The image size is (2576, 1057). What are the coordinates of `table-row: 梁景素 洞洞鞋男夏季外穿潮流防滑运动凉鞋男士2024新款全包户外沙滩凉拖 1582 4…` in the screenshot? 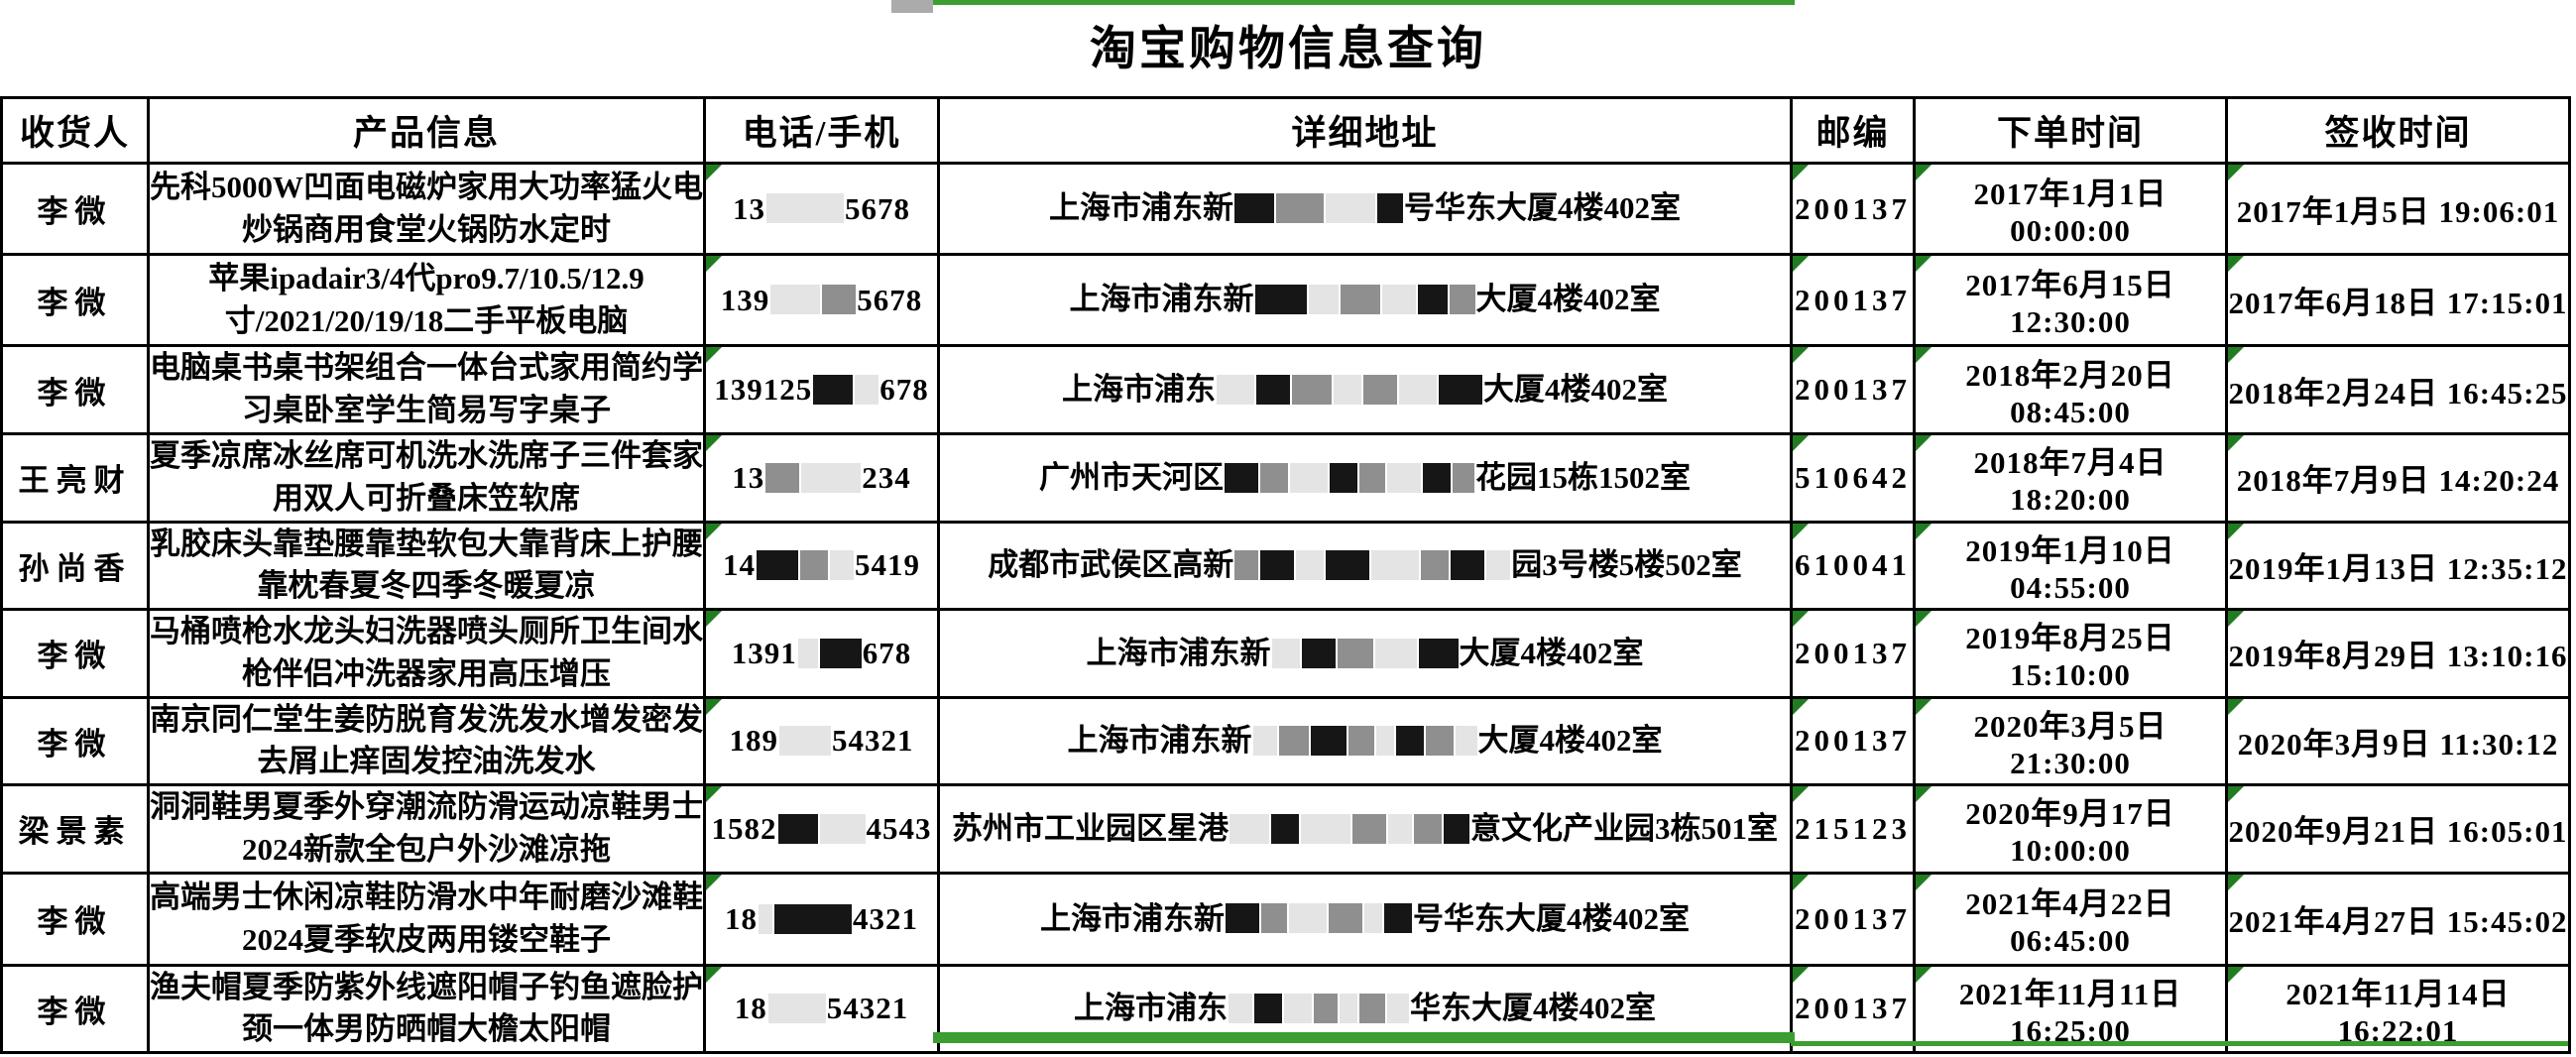 It's located at (1286, 829).